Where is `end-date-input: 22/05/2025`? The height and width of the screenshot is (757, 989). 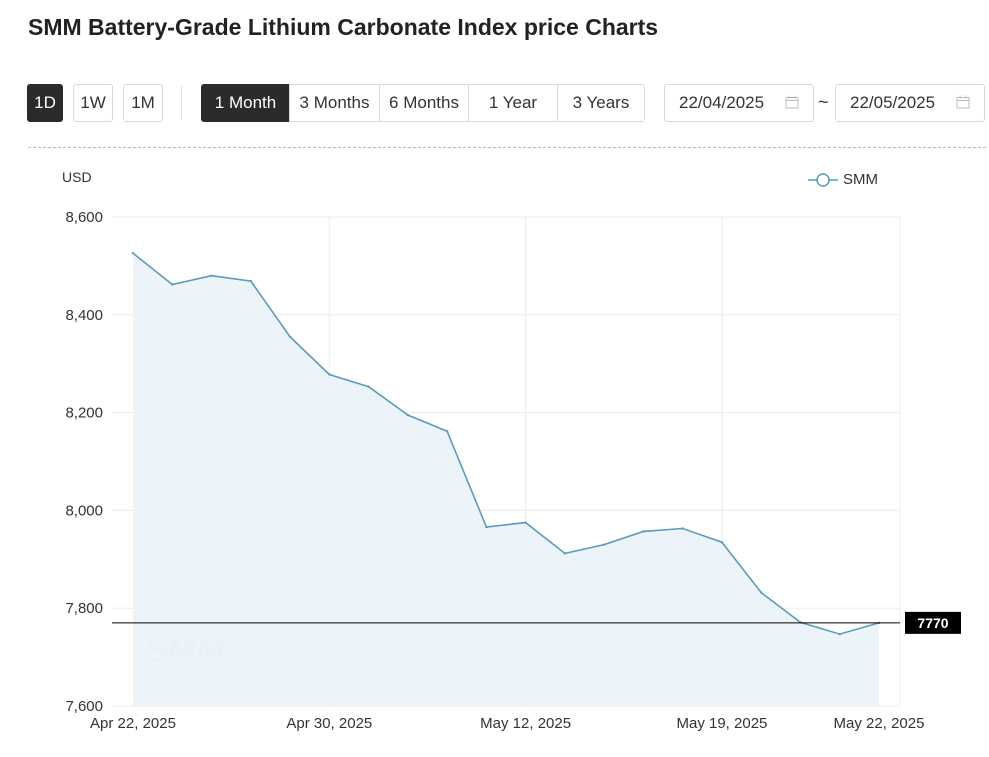
end-date-input: 22/05/2025 is located at coordinates (910, 103).